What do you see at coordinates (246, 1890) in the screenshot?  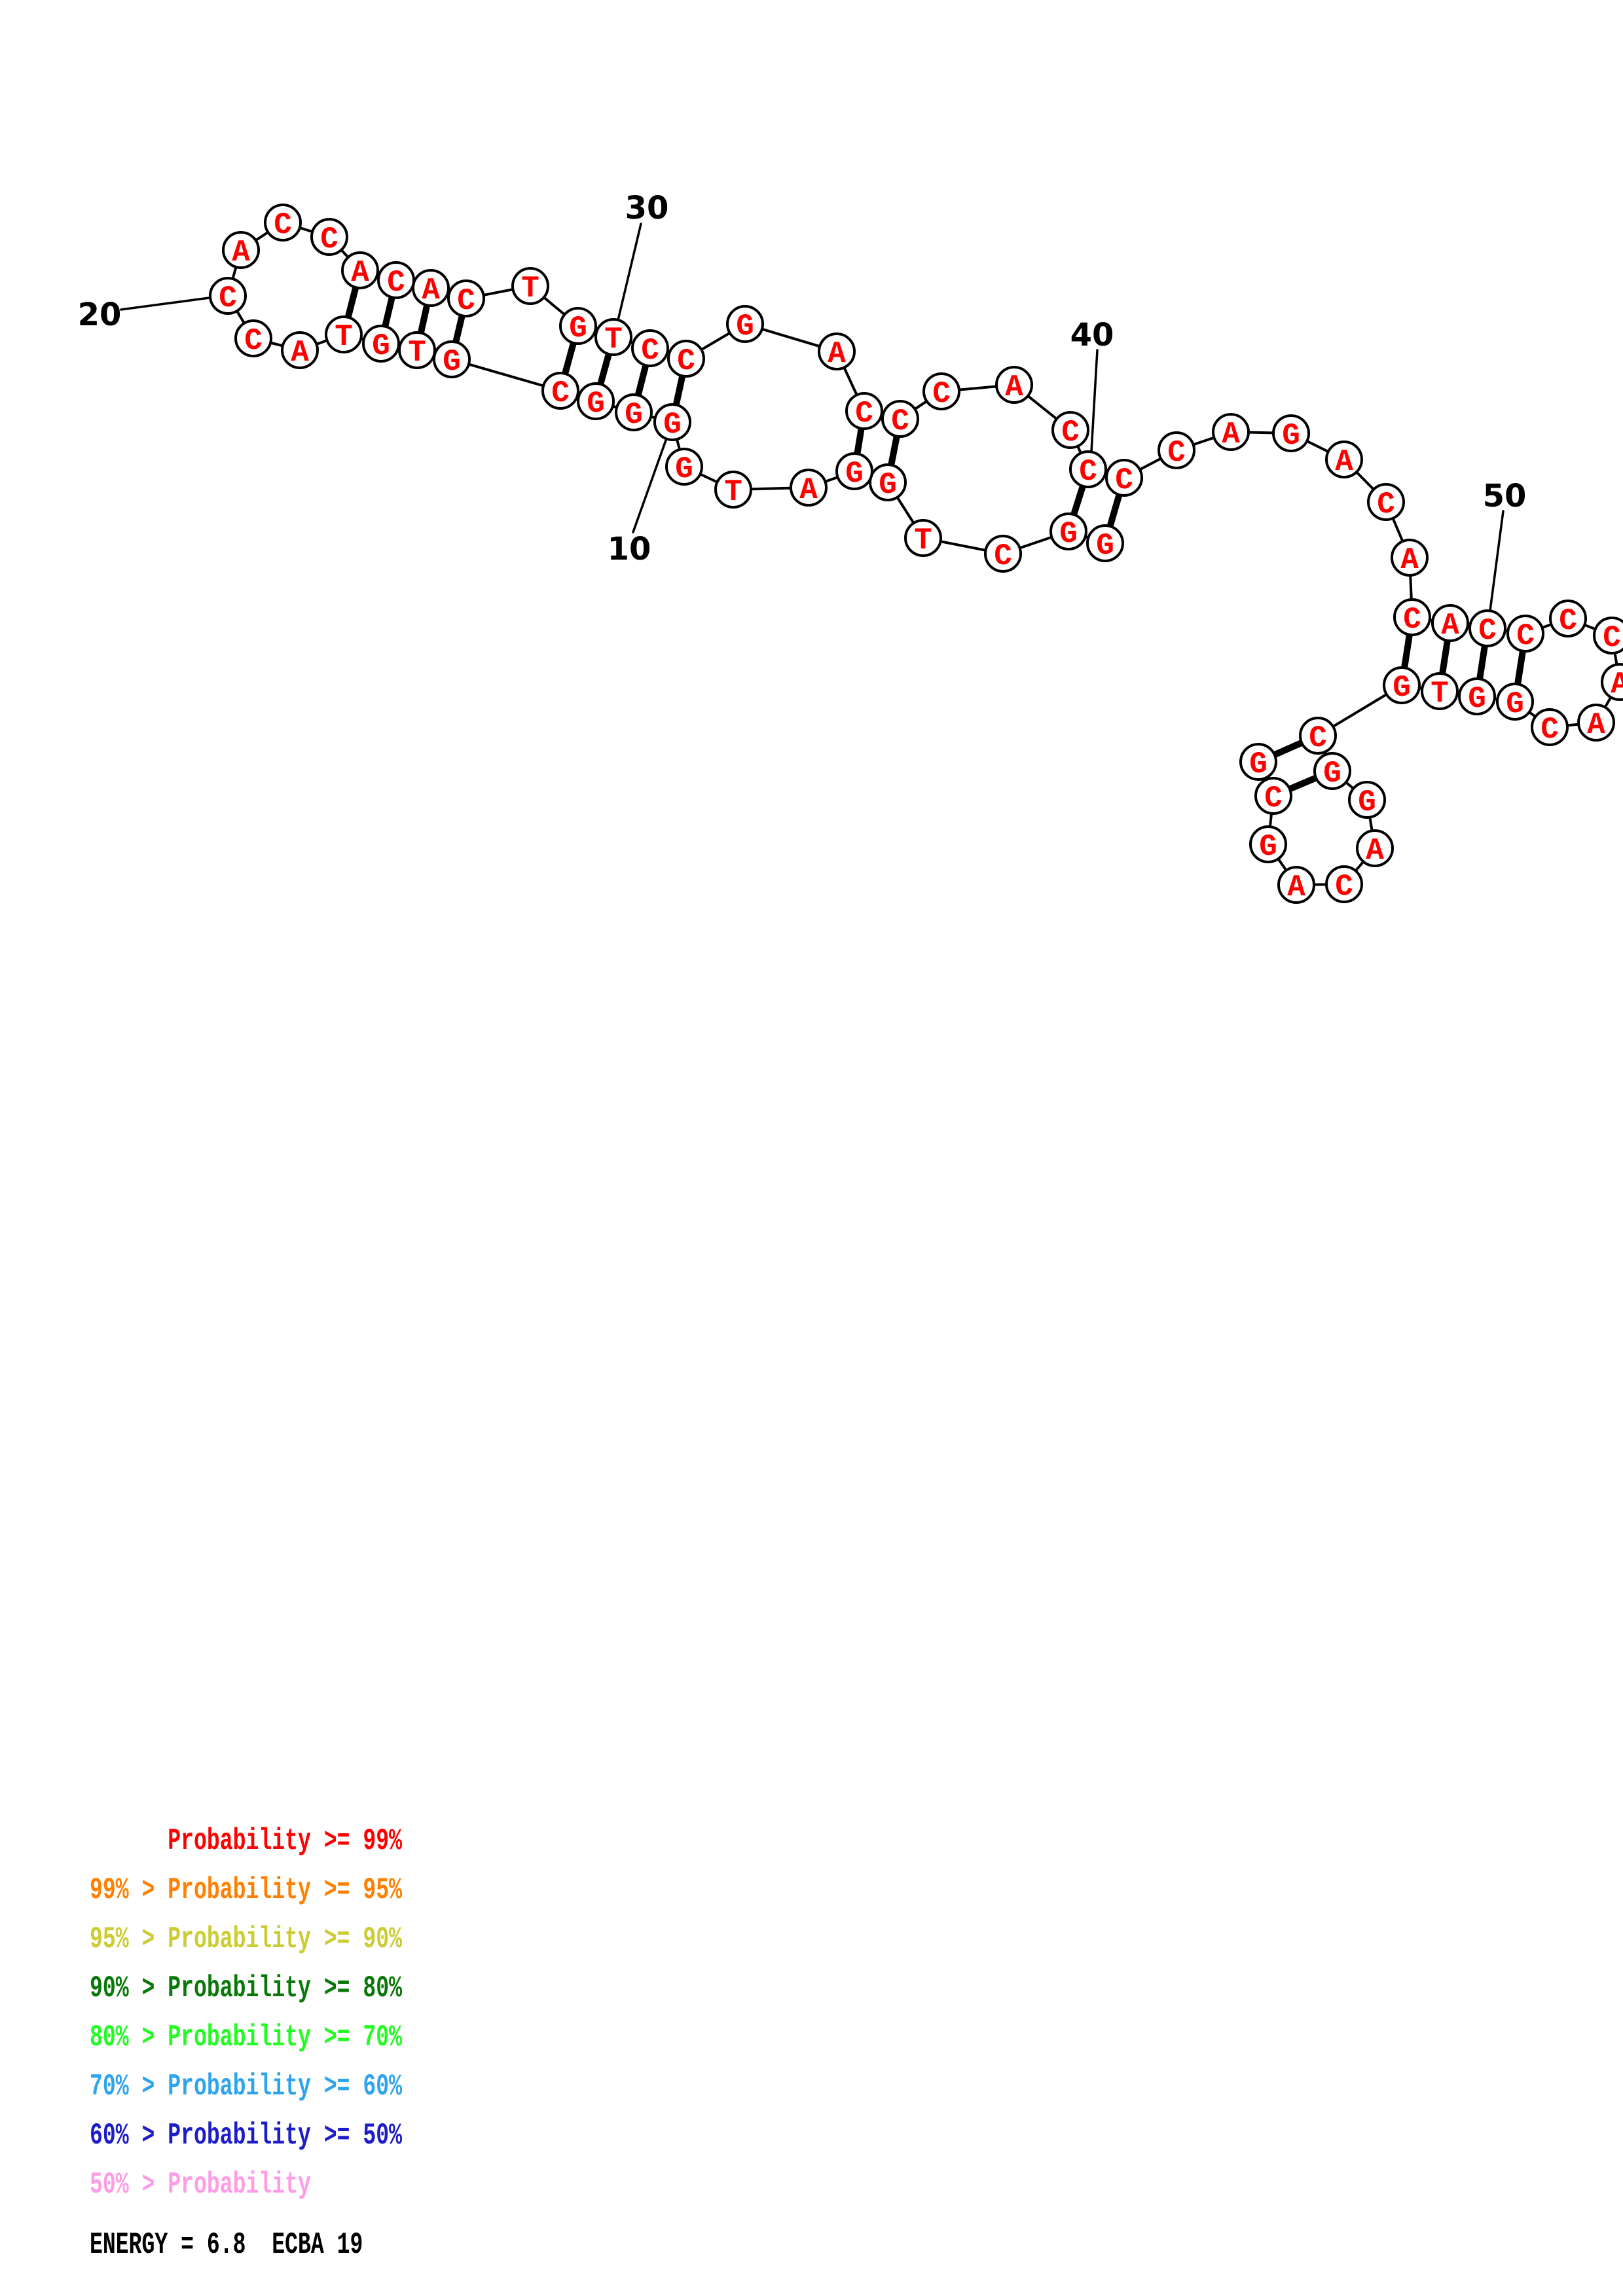 I see `legend-row: 99% > Probability >= 95%` at bounding box center [246, 1890].